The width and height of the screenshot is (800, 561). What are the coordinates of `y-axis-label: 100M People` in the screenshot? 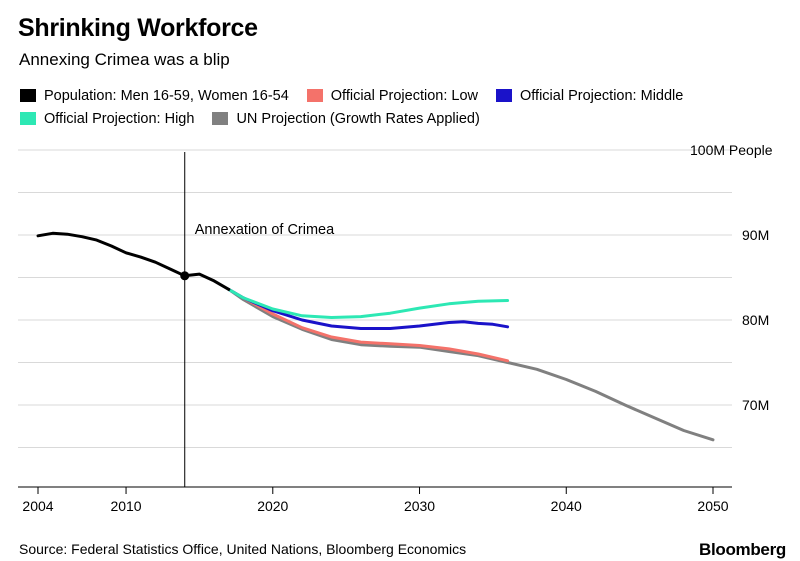 It's located at (731, 150).